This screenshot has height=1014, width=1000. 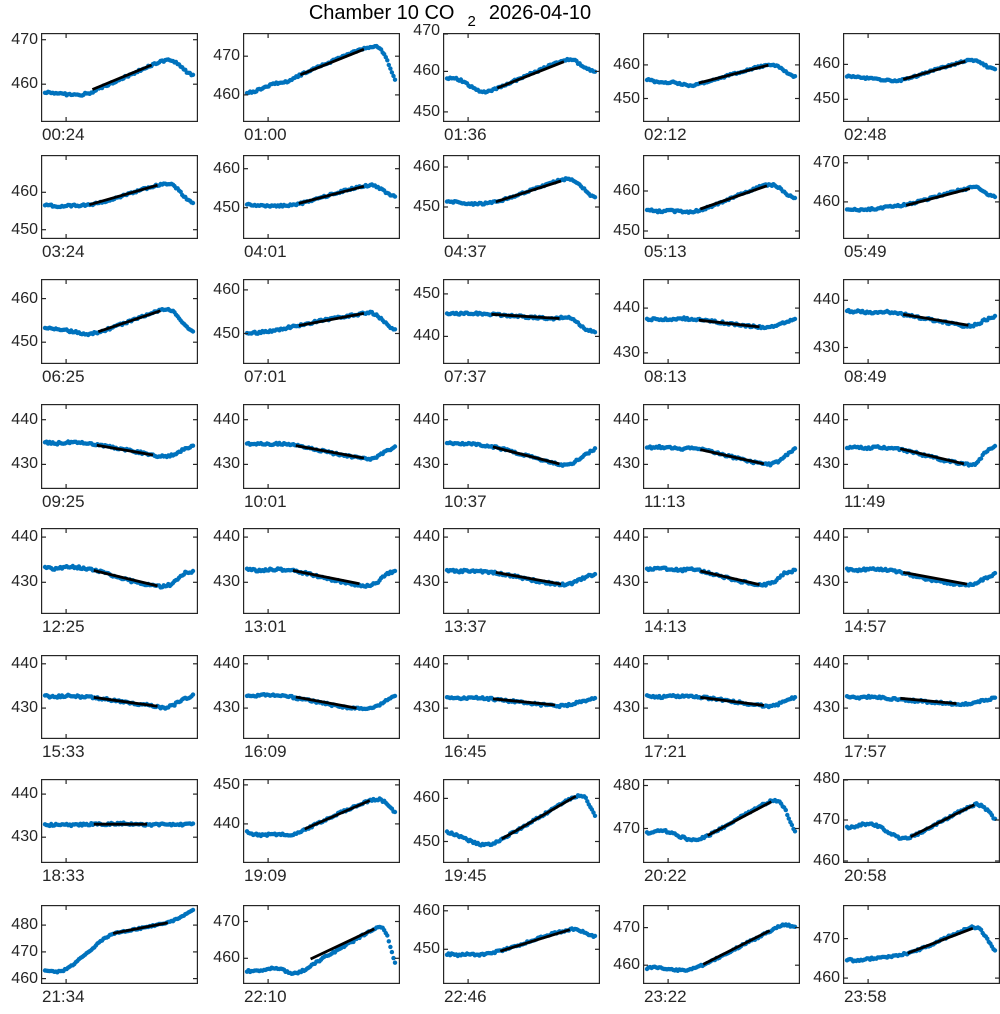 I want to click on subplot-16:45: 440 430 16:45, so click(x=507, y=708).